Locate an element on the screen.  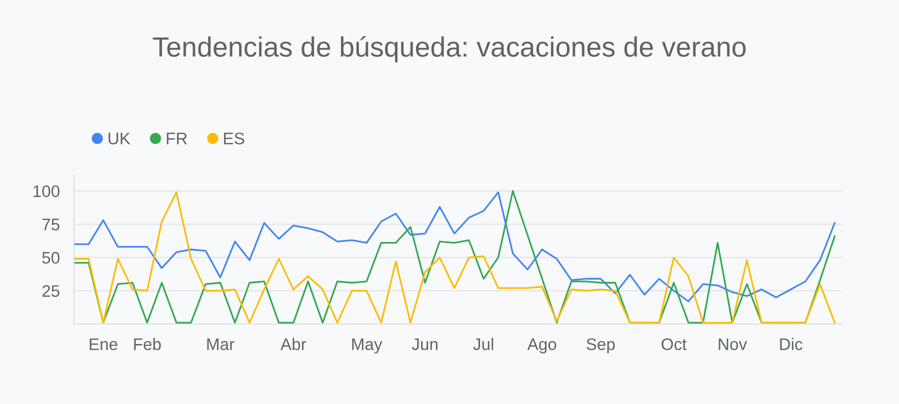
x-tick-label: Abr is located at coordinates (293, 344).